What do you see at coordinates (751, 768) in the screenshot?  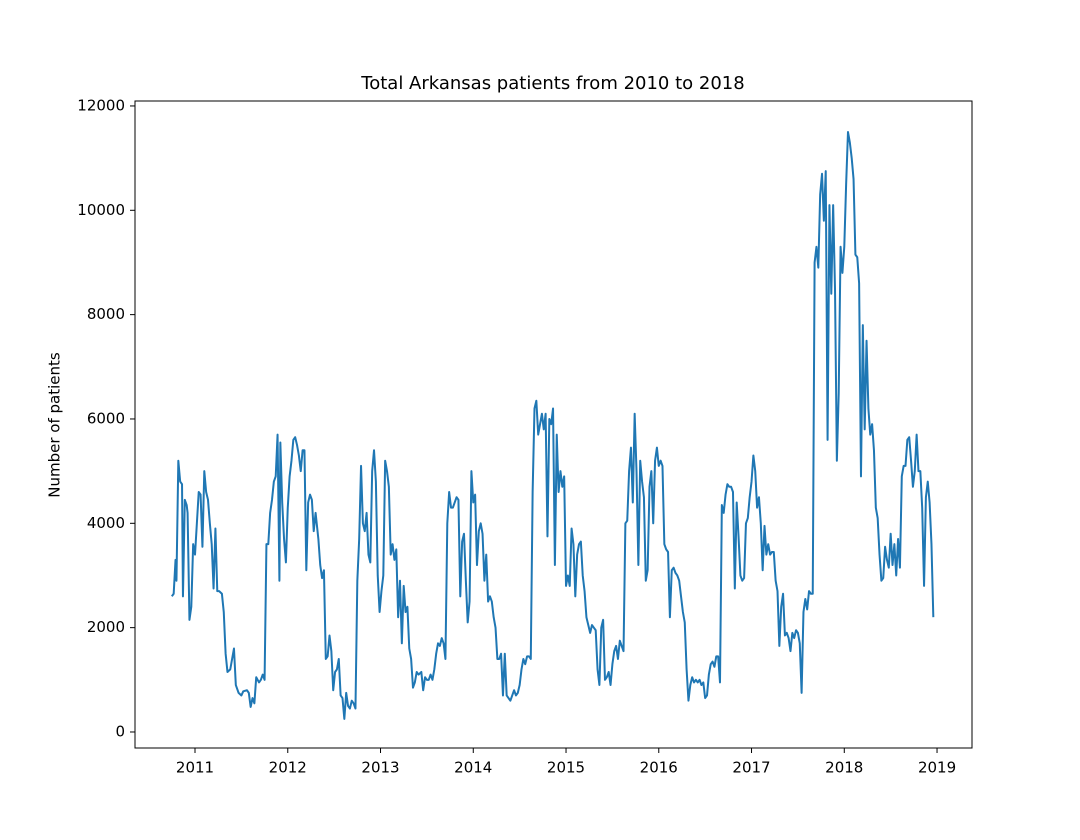 I see `x-tick-label: 2017` at bounding box center [751, 768].